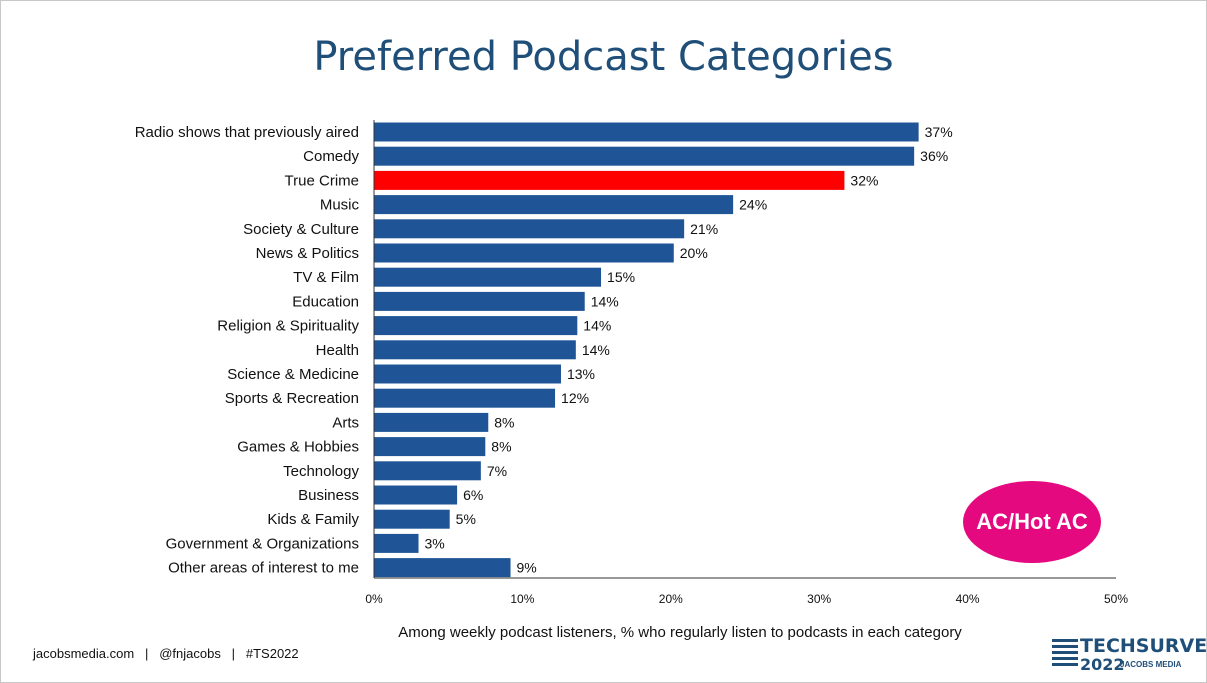  What do you see at coordinates (1151, 664) in the screenshot?
I see `logo-subtitle: JACOBS MEDIA` at bounding box center [1151, 664].